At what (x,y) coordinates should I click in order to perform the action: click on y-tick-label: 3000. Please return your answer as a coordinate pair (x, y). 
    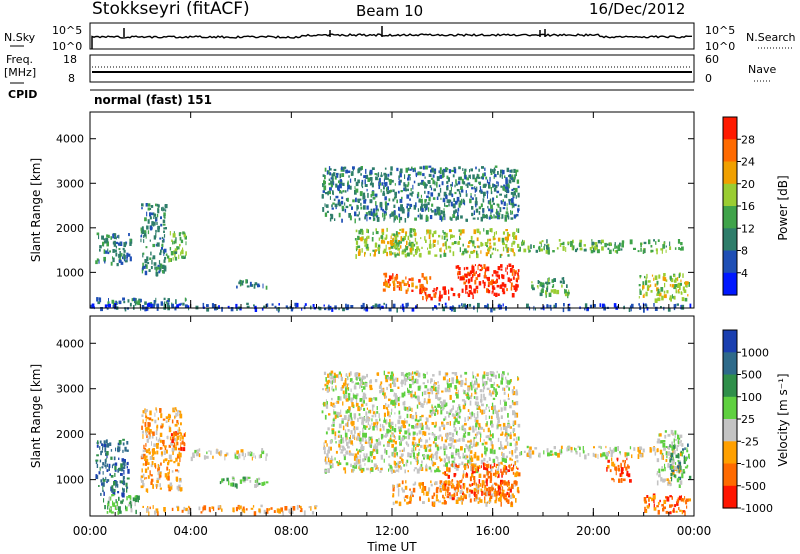
    Looking at the image, I should click on (70, 183).